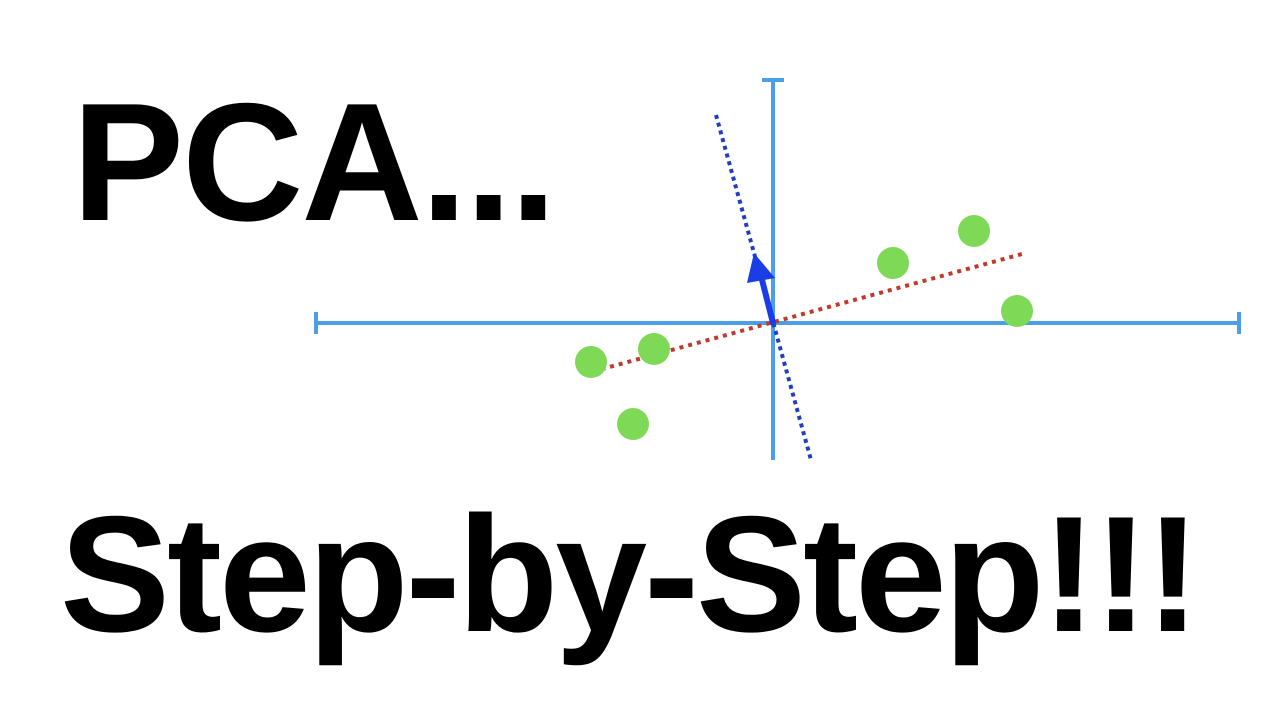 This screenshot has height=720, width=1280. What do you see at coordinates (761, 268) in the screenshot?
I see `eigenvector-arrow-head` at bounding box center [761, 268].